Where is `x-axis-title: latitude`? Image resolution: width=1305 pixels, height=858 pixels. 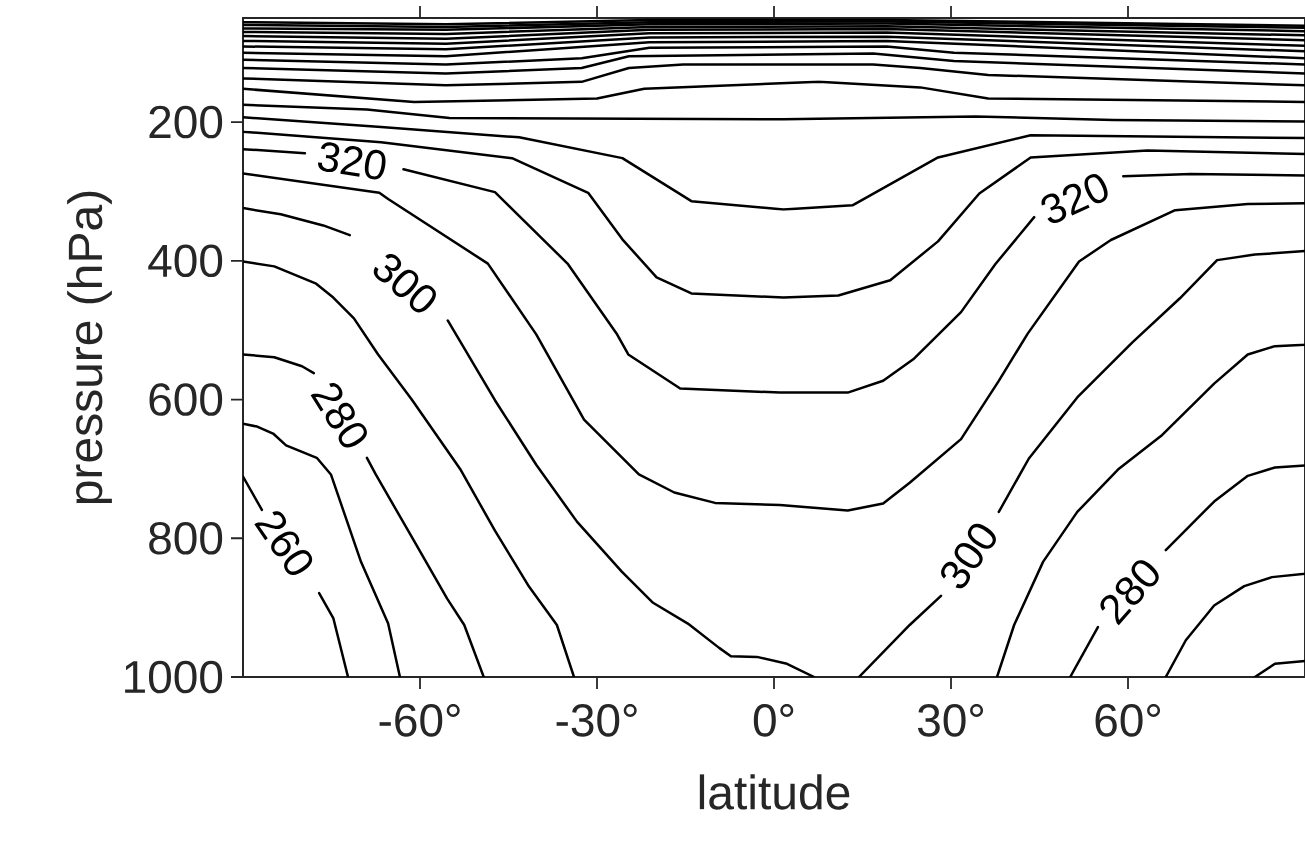 x-axis-title: latitude is located at coordinates (774, 792).